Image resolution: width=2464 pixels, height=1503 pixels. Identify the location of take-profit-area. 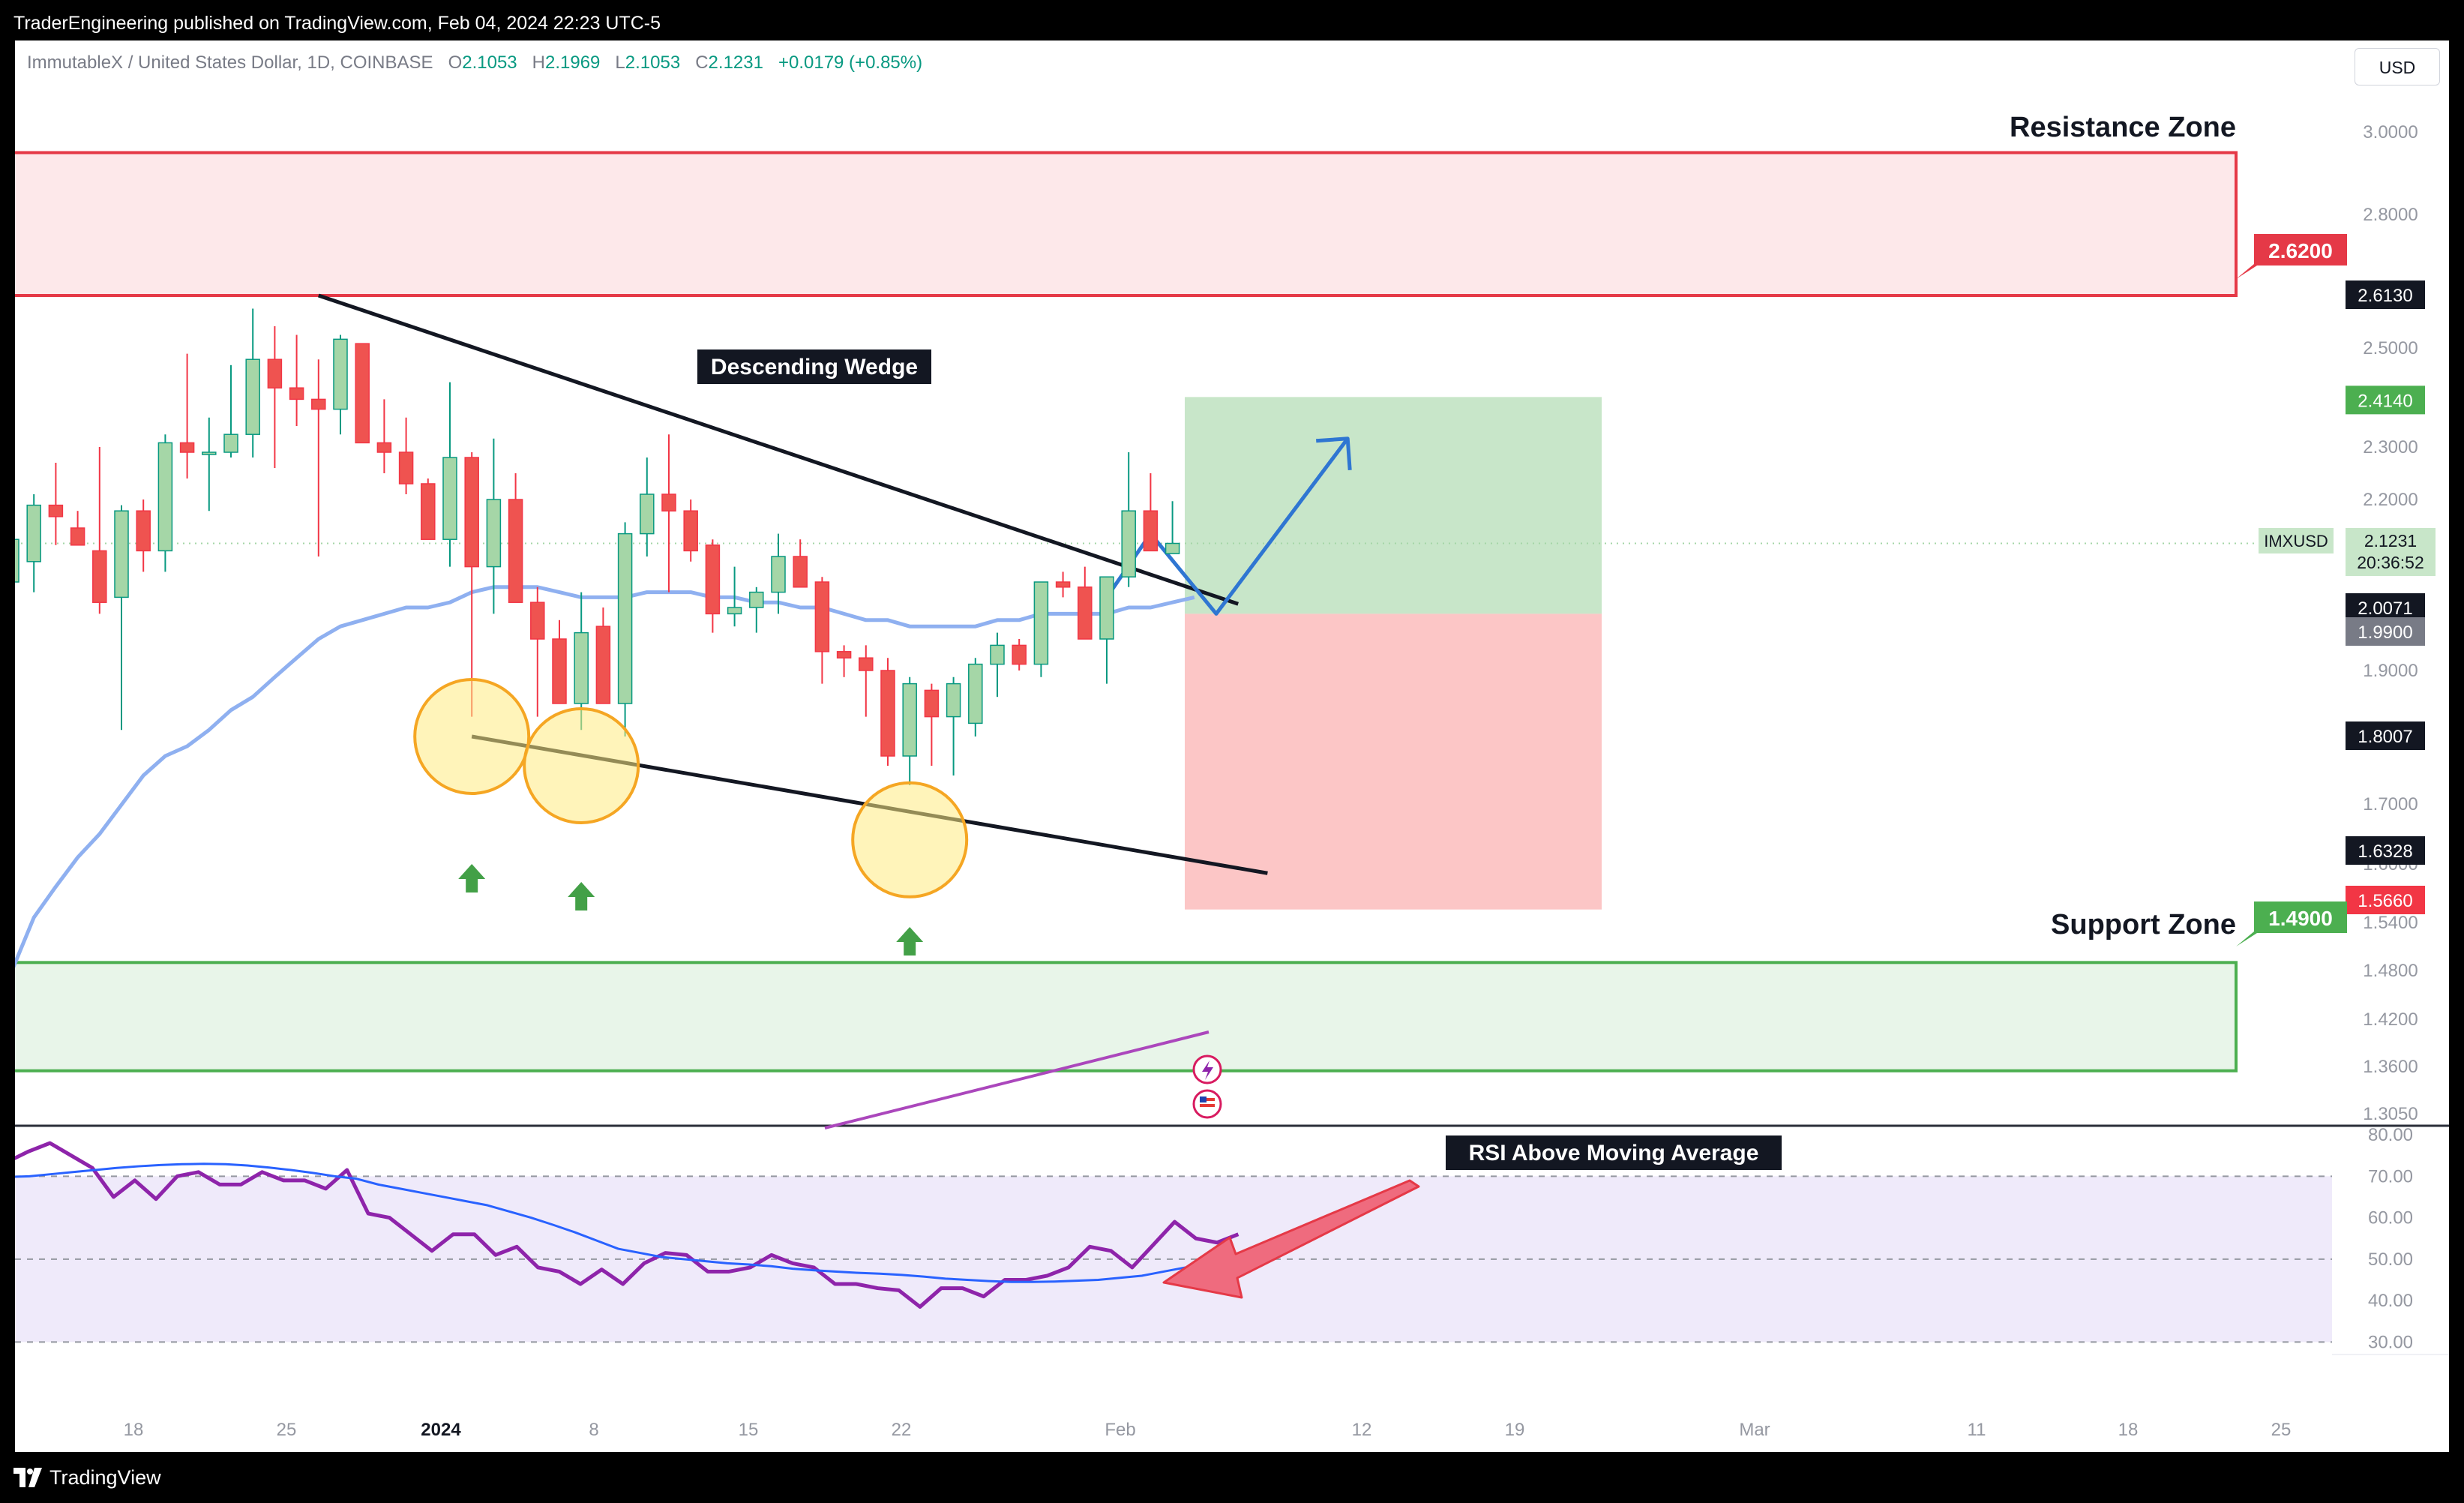
(1393, 505).